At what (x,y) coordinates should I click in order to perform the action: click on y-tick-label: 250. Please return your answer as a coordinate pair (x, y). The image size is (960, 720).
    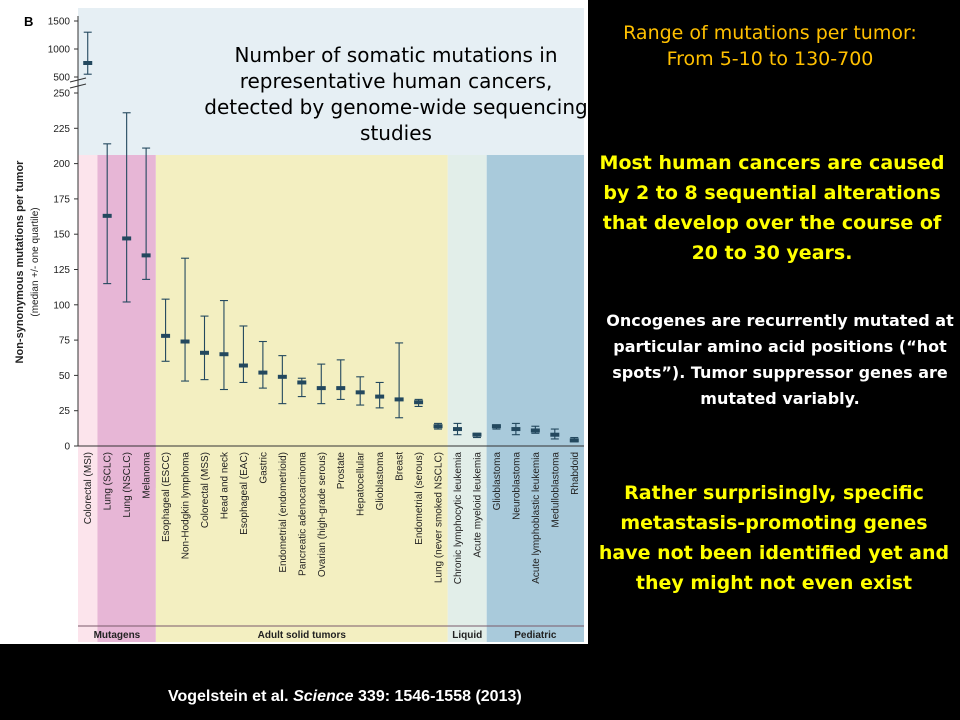
    Looking at the image, I should click on (61, 94).